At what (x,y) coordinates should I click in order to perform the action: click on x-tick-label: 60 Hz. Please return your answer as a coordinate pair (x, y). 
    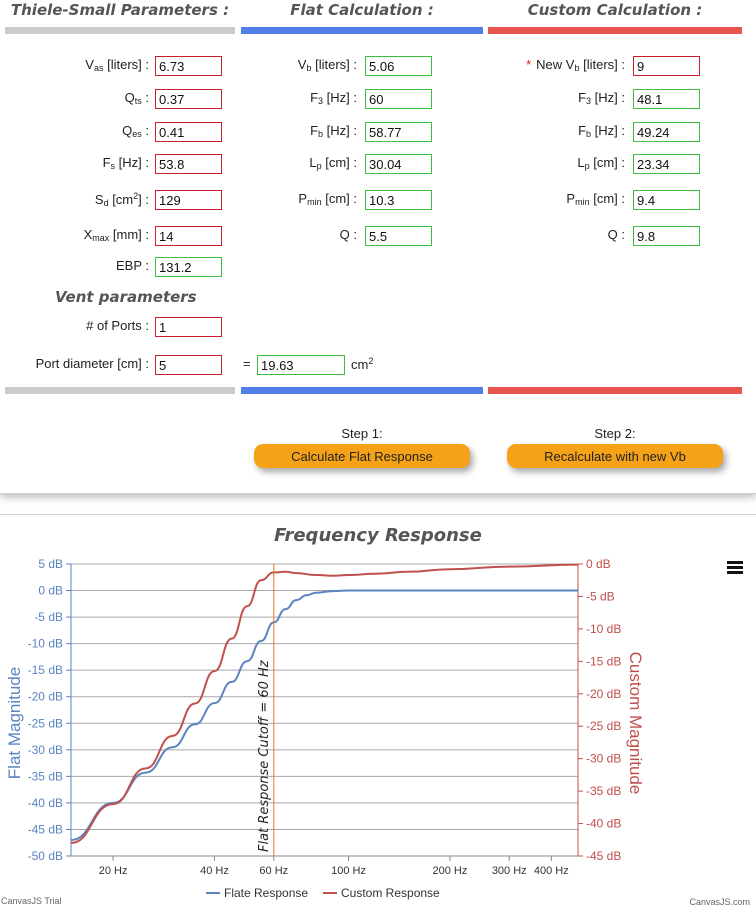
    Looking at the image, I should click on (273, 871).